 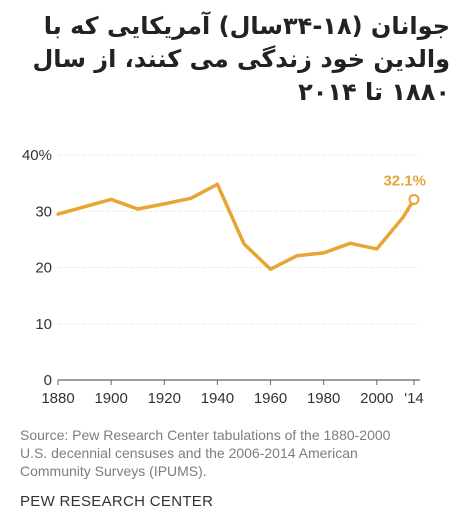 What do you see at coordinates (217, 398) in the screenshot?
I see `x-tick-label: 1940` at bounding box center [217, 398].